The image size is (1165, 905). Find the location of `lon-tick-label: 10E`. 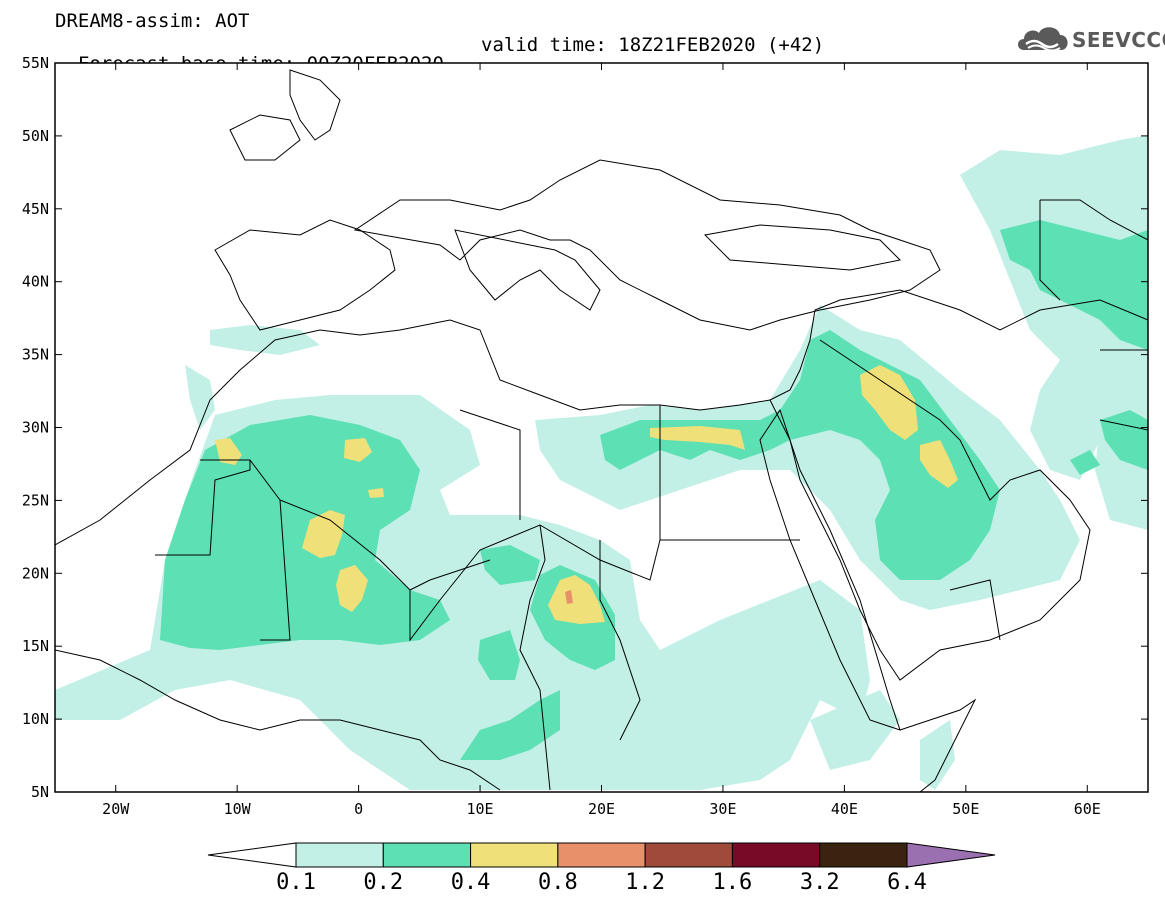

lon-tick-label: 10E is located at coordinates (480, 809).